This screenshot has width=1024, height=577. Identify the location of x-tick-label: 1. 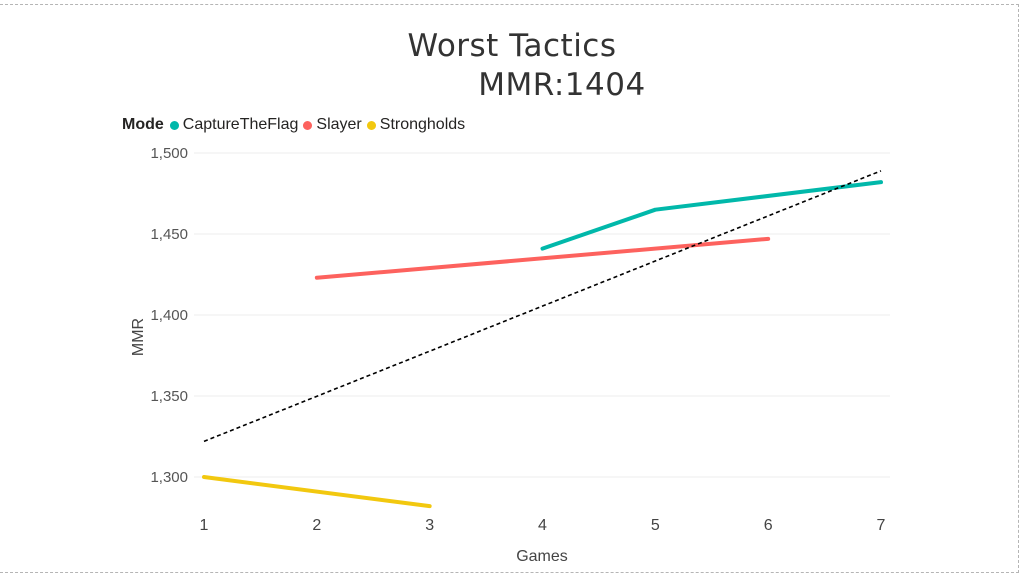
(204, 525).